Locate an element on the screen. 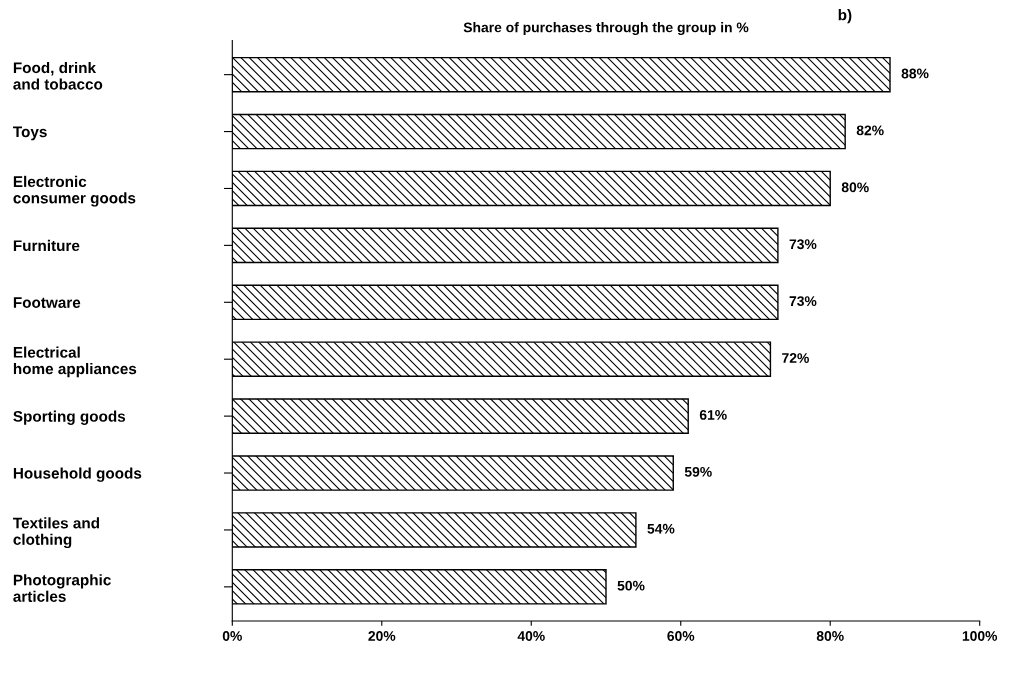  y-tick-label: Electronic consumer goods is located at coordinates (74, 191).